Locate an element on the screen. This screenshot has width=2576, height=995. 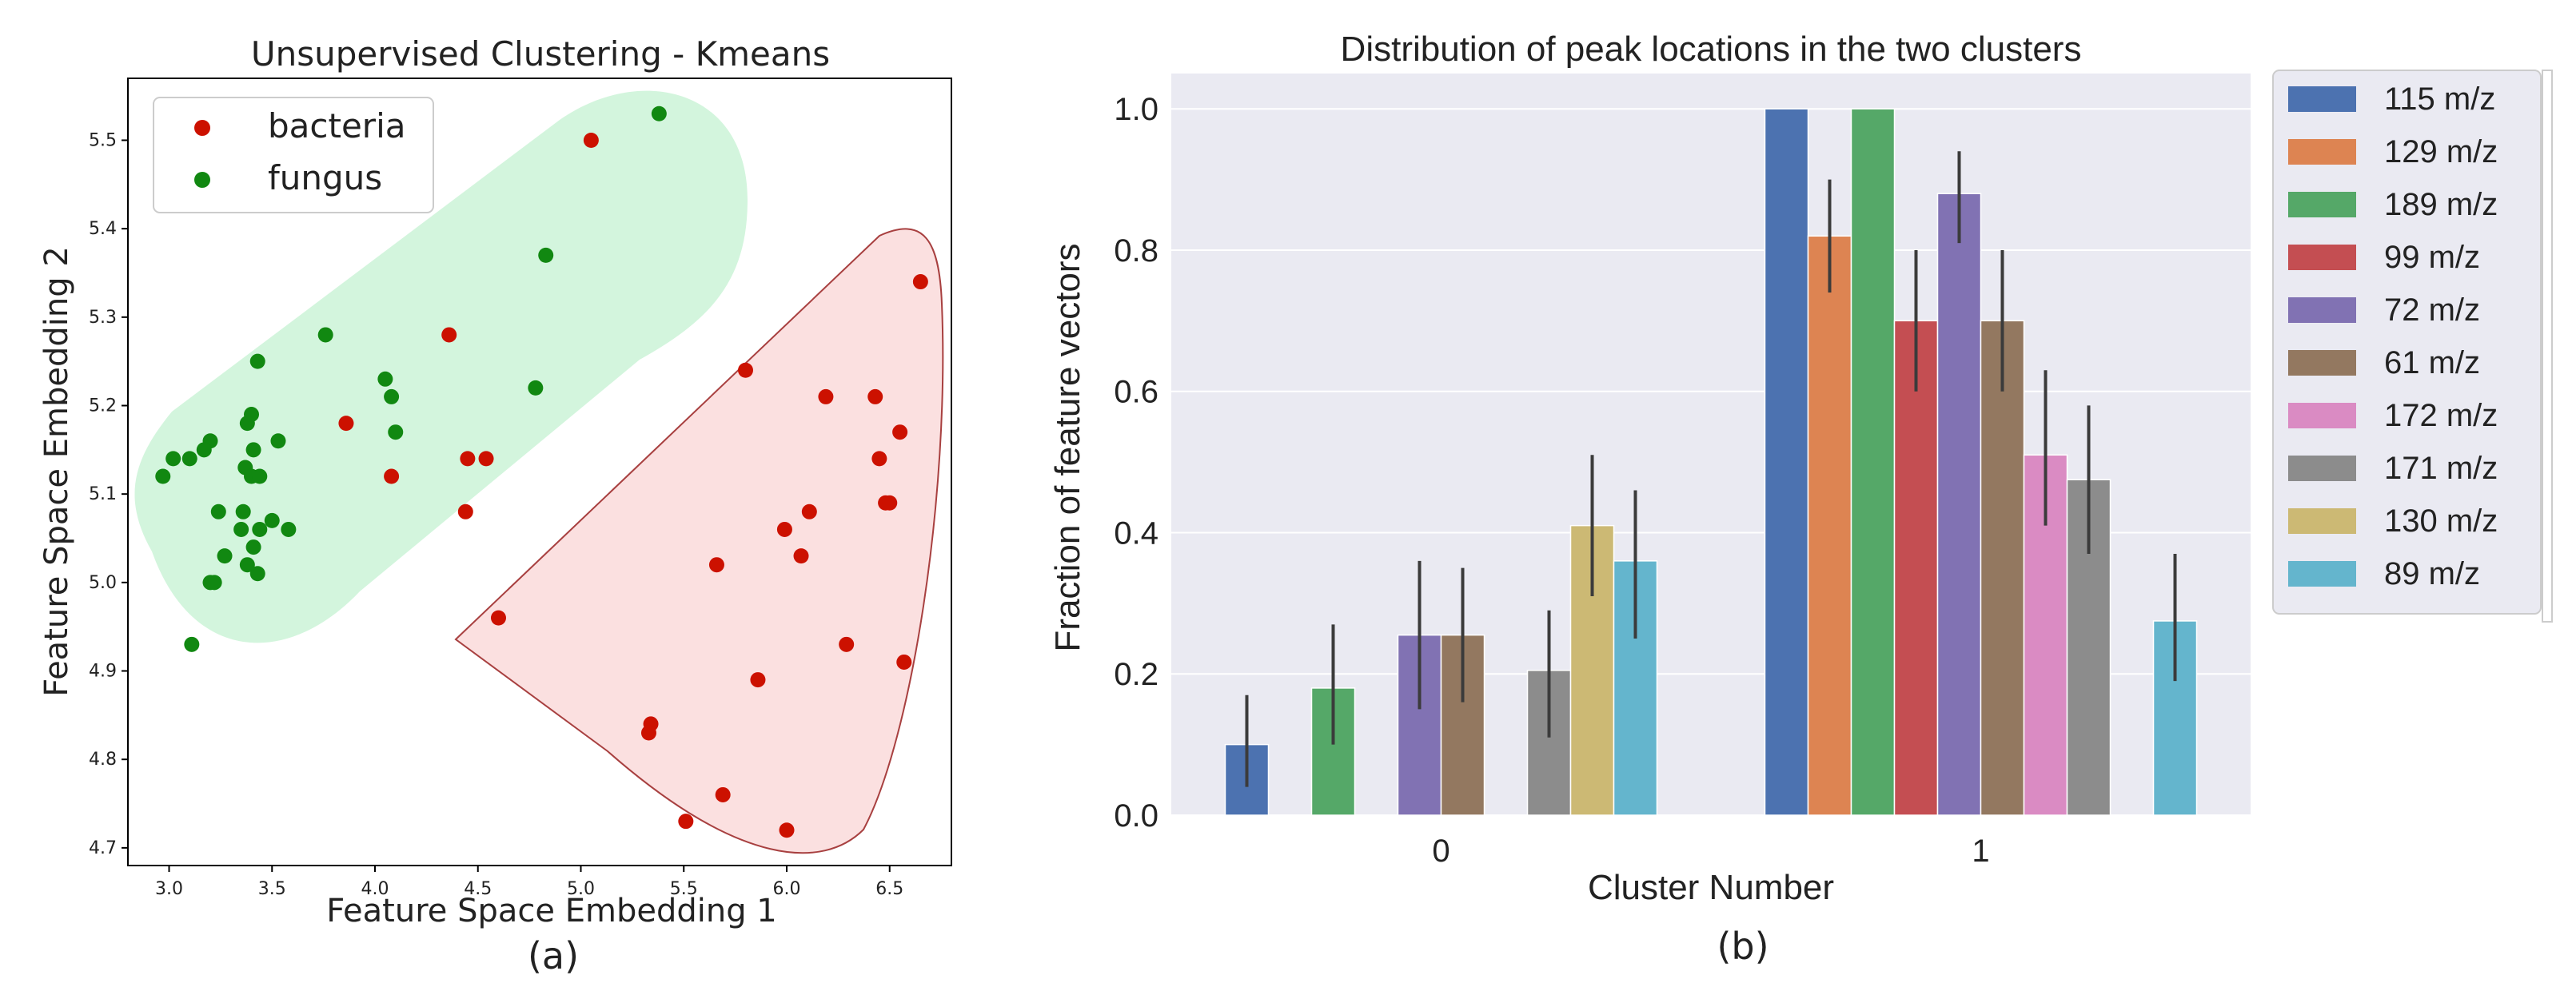
legend-swatch-189-m-z is located at coordinates (2322, 204).